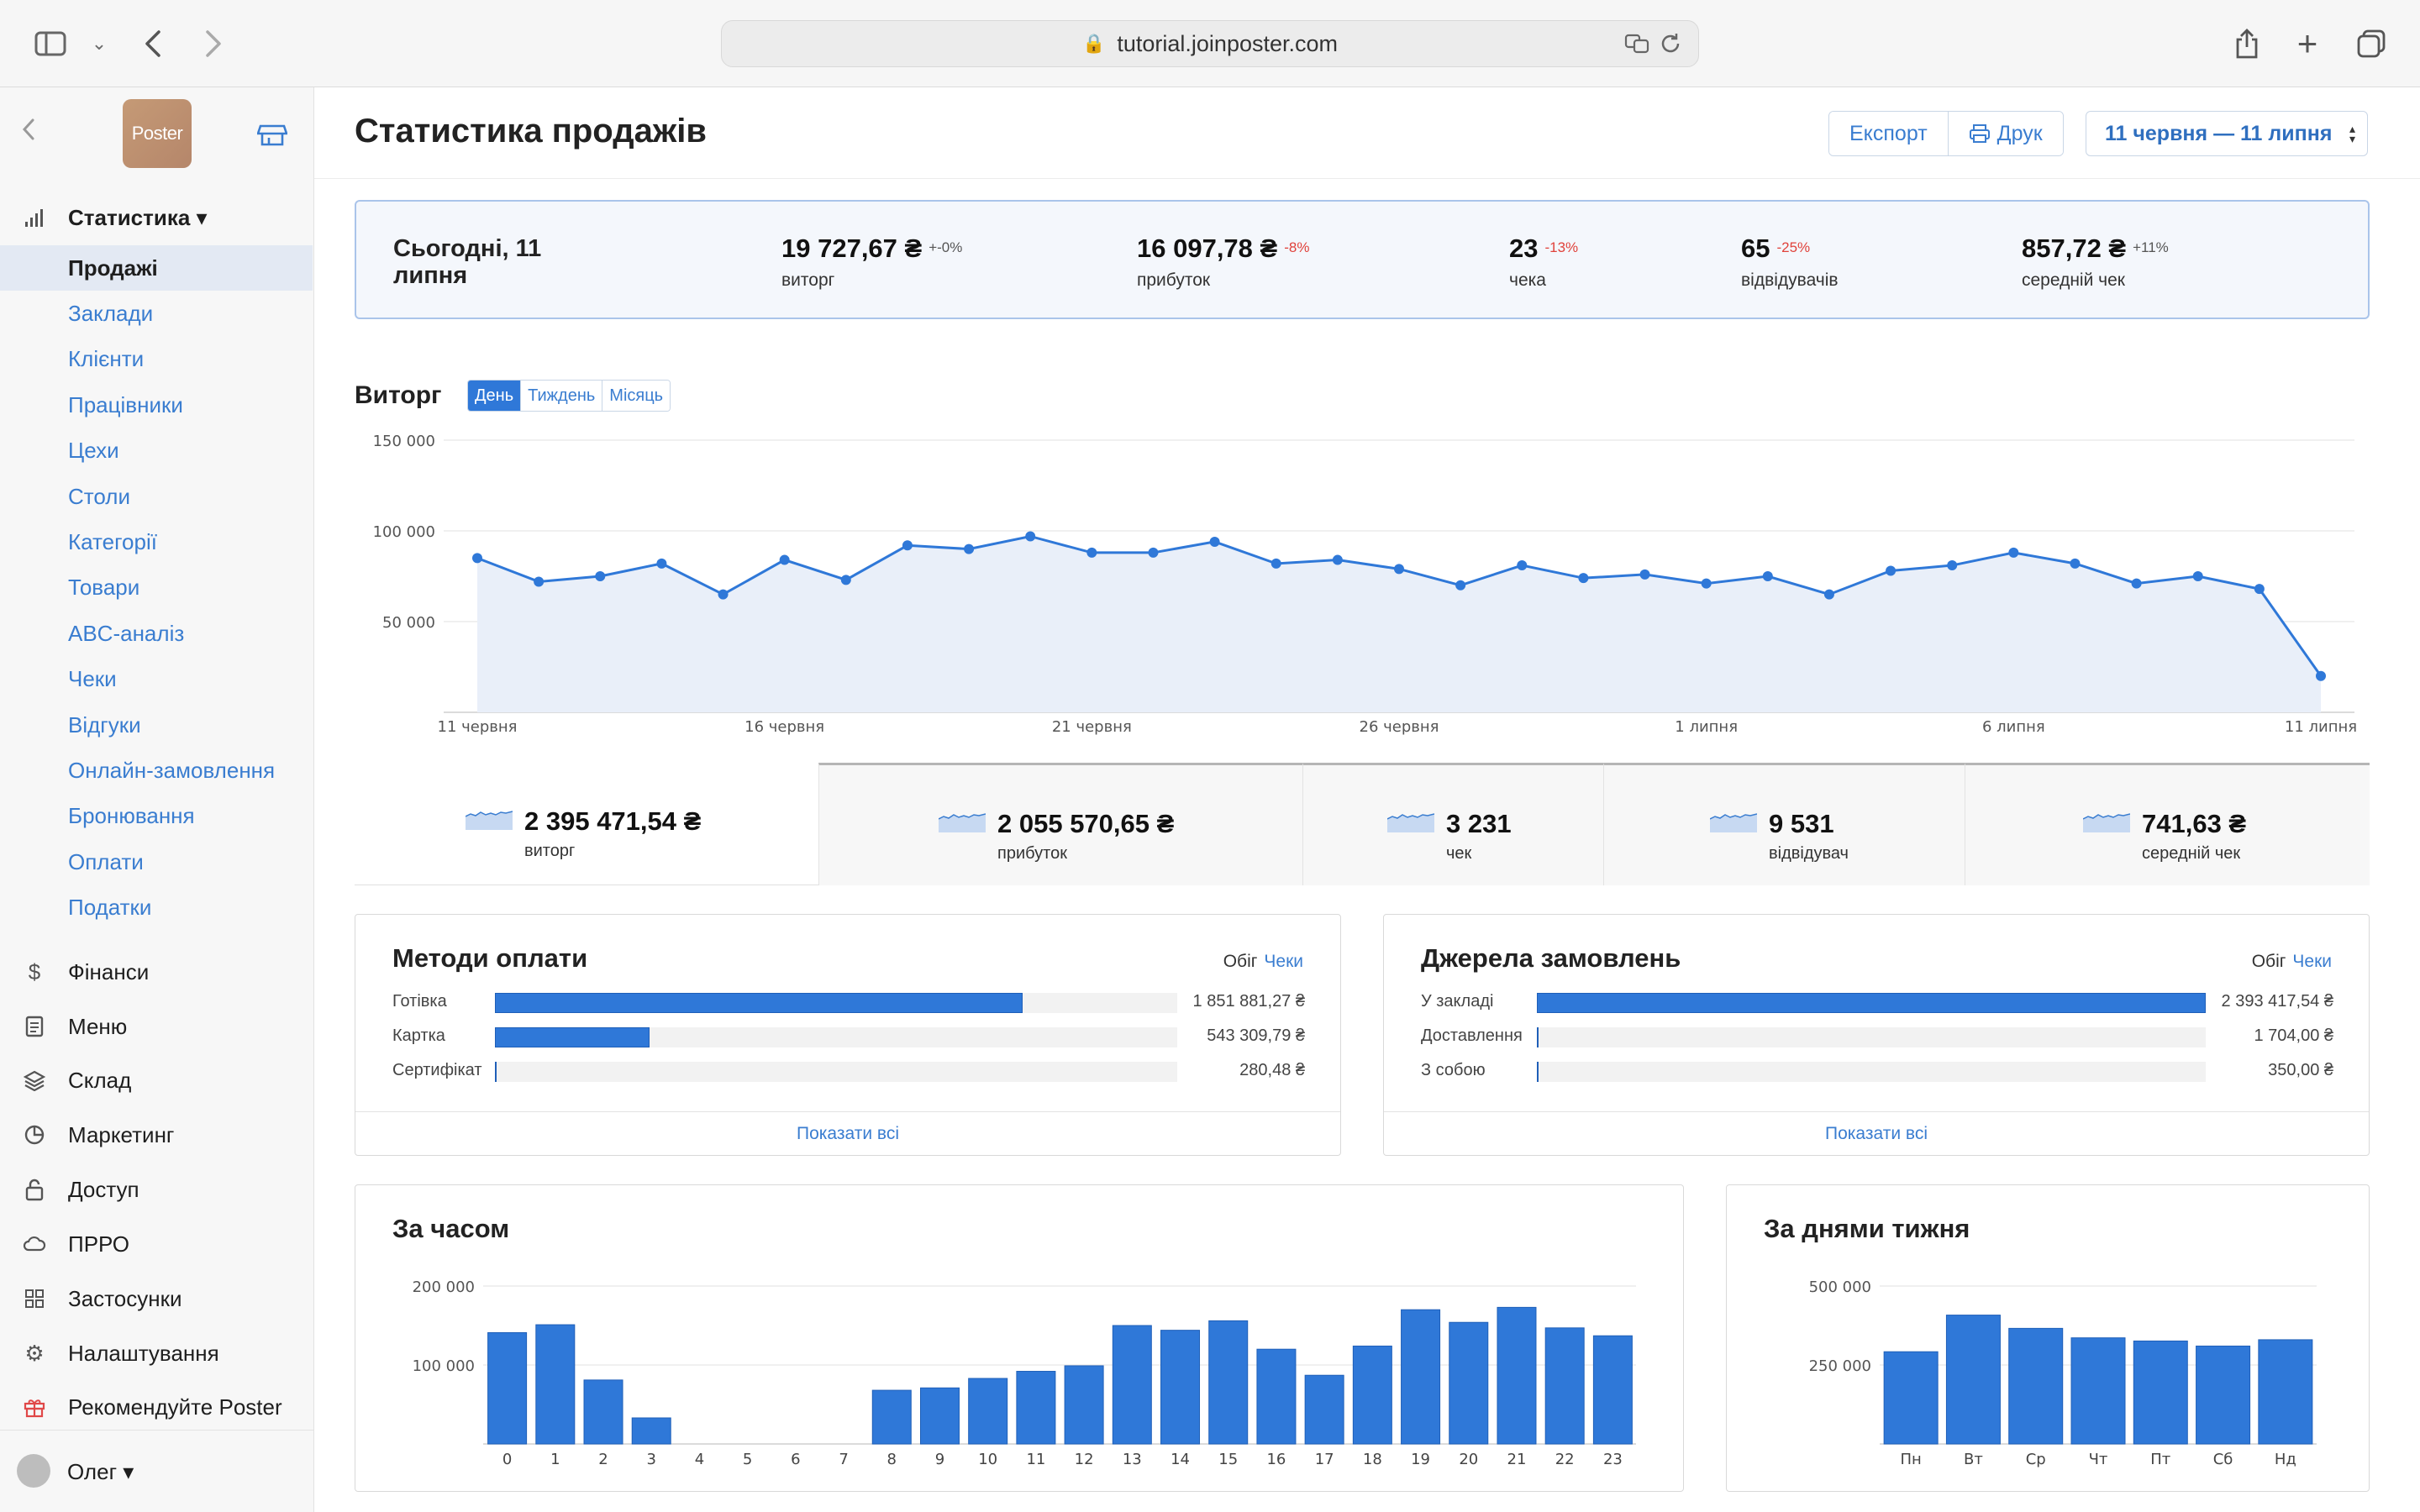 This screenshot has width=2420, height=1512. What do you see at coordinates (157, 633) in the screenshot?
I see `sidebar-item-abc-analysis: ABC-аналіз` at bounding box center [157, 633].